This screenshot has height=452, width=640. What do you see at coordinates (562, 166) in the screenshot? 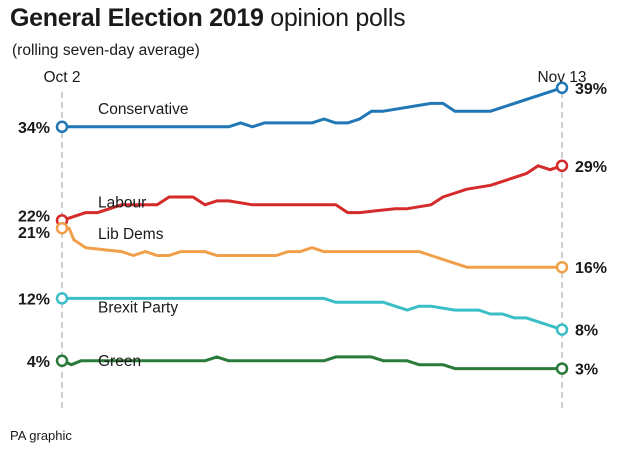
I see `labour-end-marker` at bounding box center [562, 166].